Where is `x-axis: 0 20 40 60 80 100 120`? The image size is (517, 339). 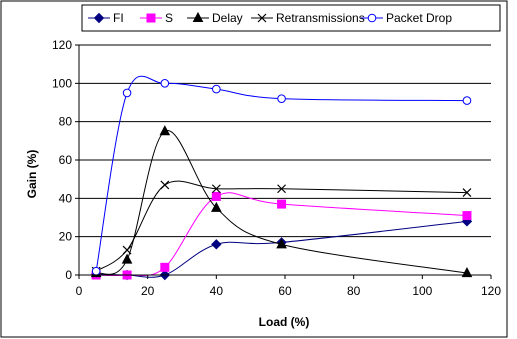 x-axis: 0 20 40 60 80 100 120 is located at coordinates (288, 286).